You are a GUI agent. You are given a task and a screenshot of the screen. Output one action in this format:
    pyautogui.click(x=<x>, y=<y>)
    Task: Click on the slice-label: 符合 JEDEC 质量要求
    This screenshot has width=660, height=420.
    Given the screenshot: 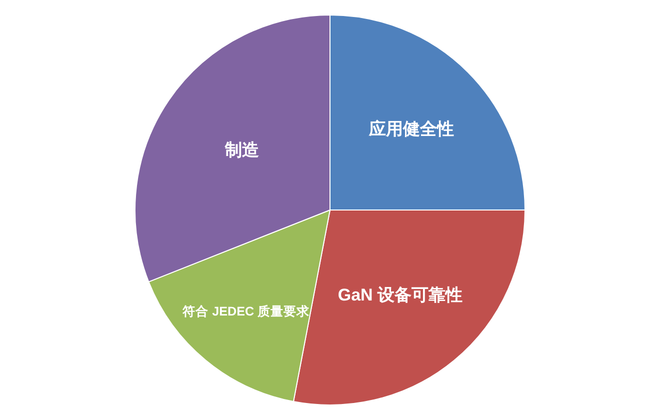 What is the action you would take?
    pyautogui.click(x=246, y=310)
    